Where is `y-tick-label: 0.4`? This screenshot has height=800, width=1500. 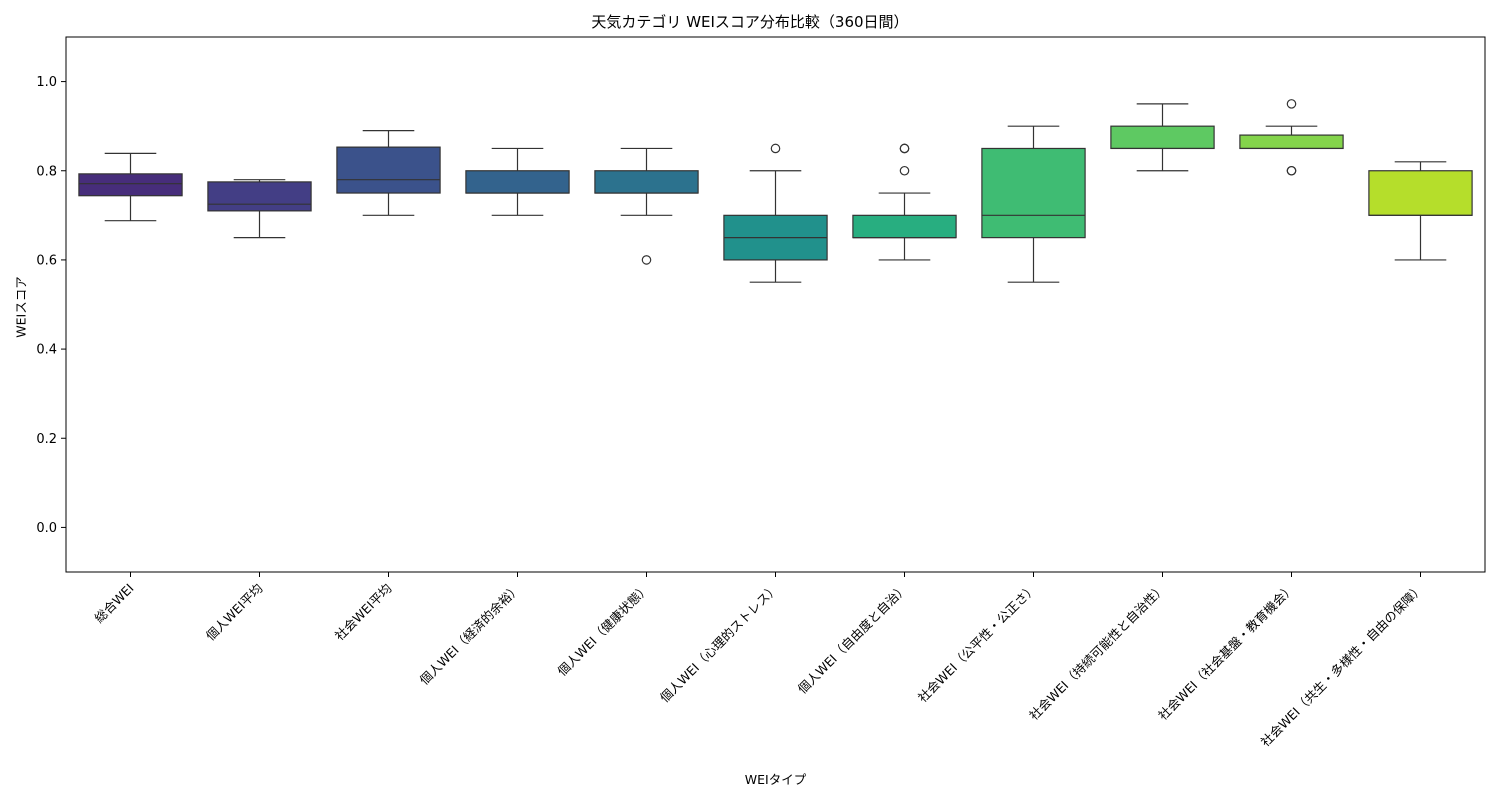
y-tick-label: 0.4 is located at coordinates (46, 350).